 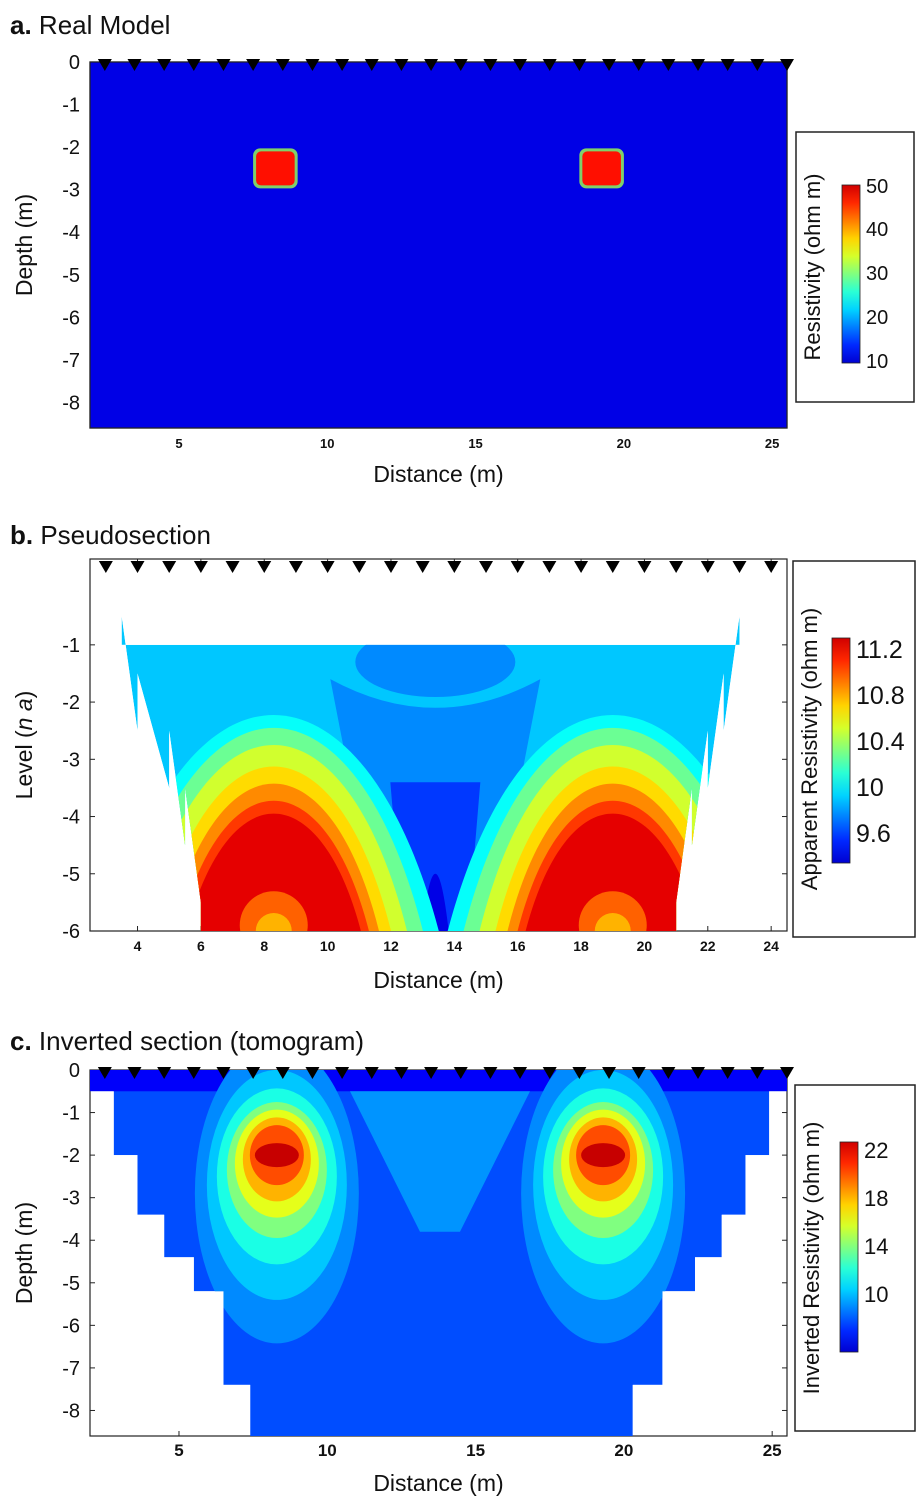 What do you see at coordinates (623, 1450) in the screenshot?
I see `panel-c-x-tick-label: 20` at bounding box center [623, 1450].